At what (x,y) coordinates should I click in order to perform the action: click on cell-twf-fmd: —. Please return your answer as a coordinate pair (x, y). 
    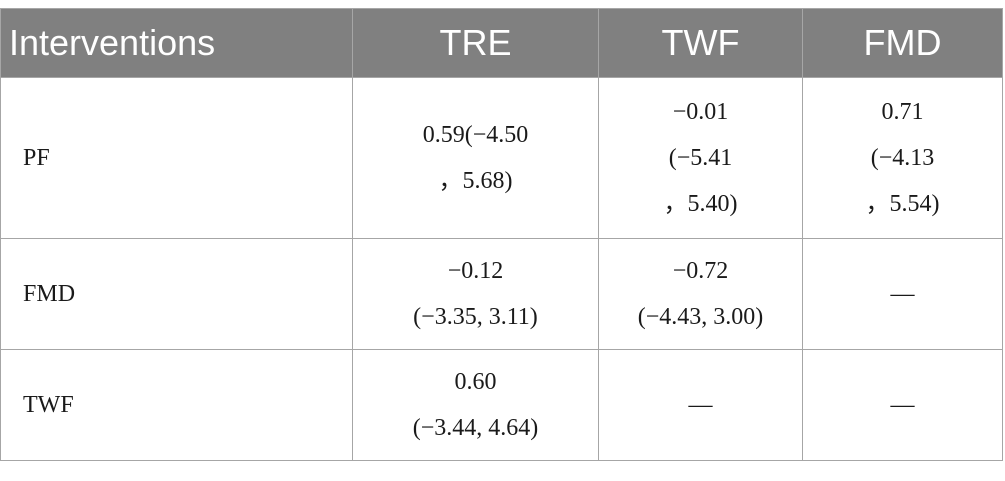
    Looking at the image, I should click on (902, 405).